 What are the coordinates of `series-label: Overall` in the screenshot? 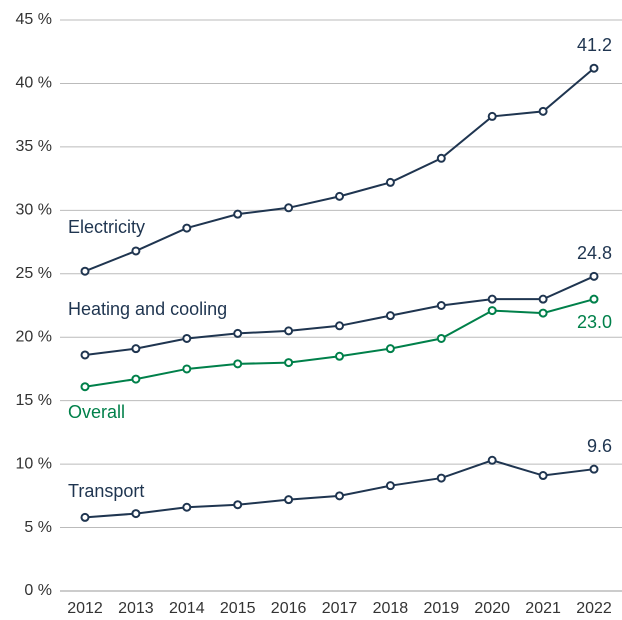 It's located at (96, 412).